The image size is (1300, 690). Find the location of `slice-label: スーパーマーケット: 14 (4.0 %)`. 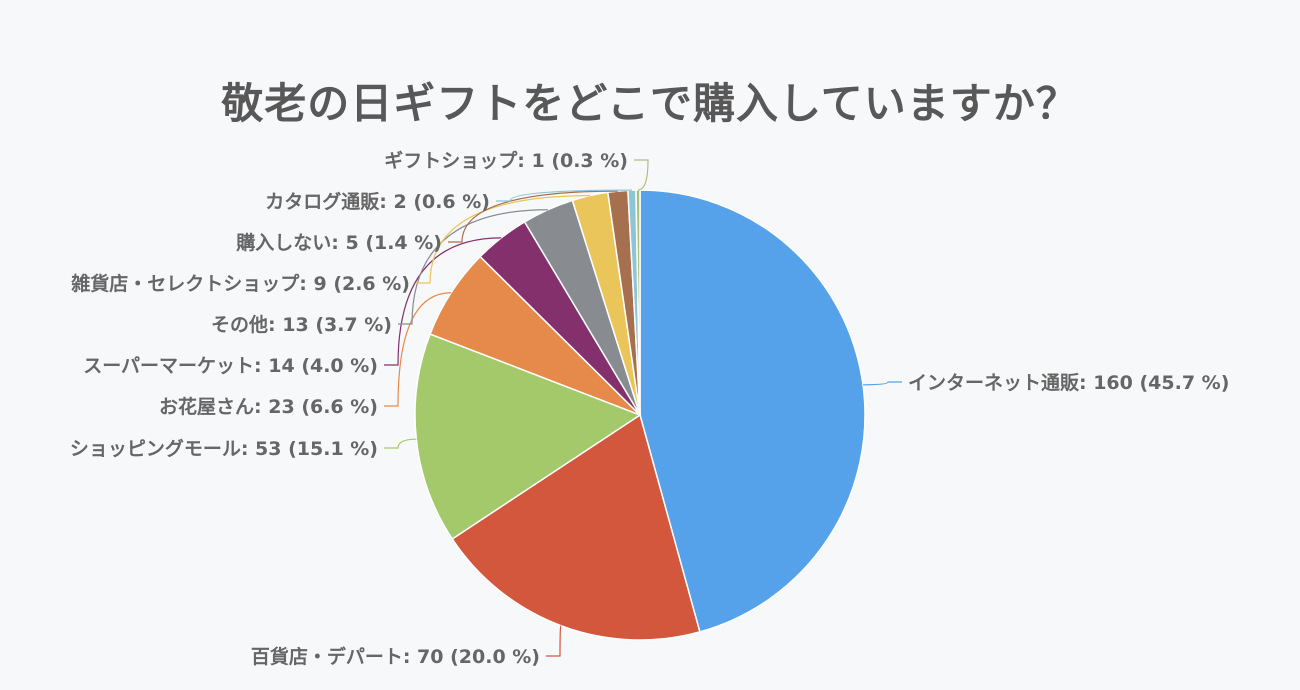

slice-label: スーパーマーケット: 14 (4.0 %) is located at coordinates (230, 366).